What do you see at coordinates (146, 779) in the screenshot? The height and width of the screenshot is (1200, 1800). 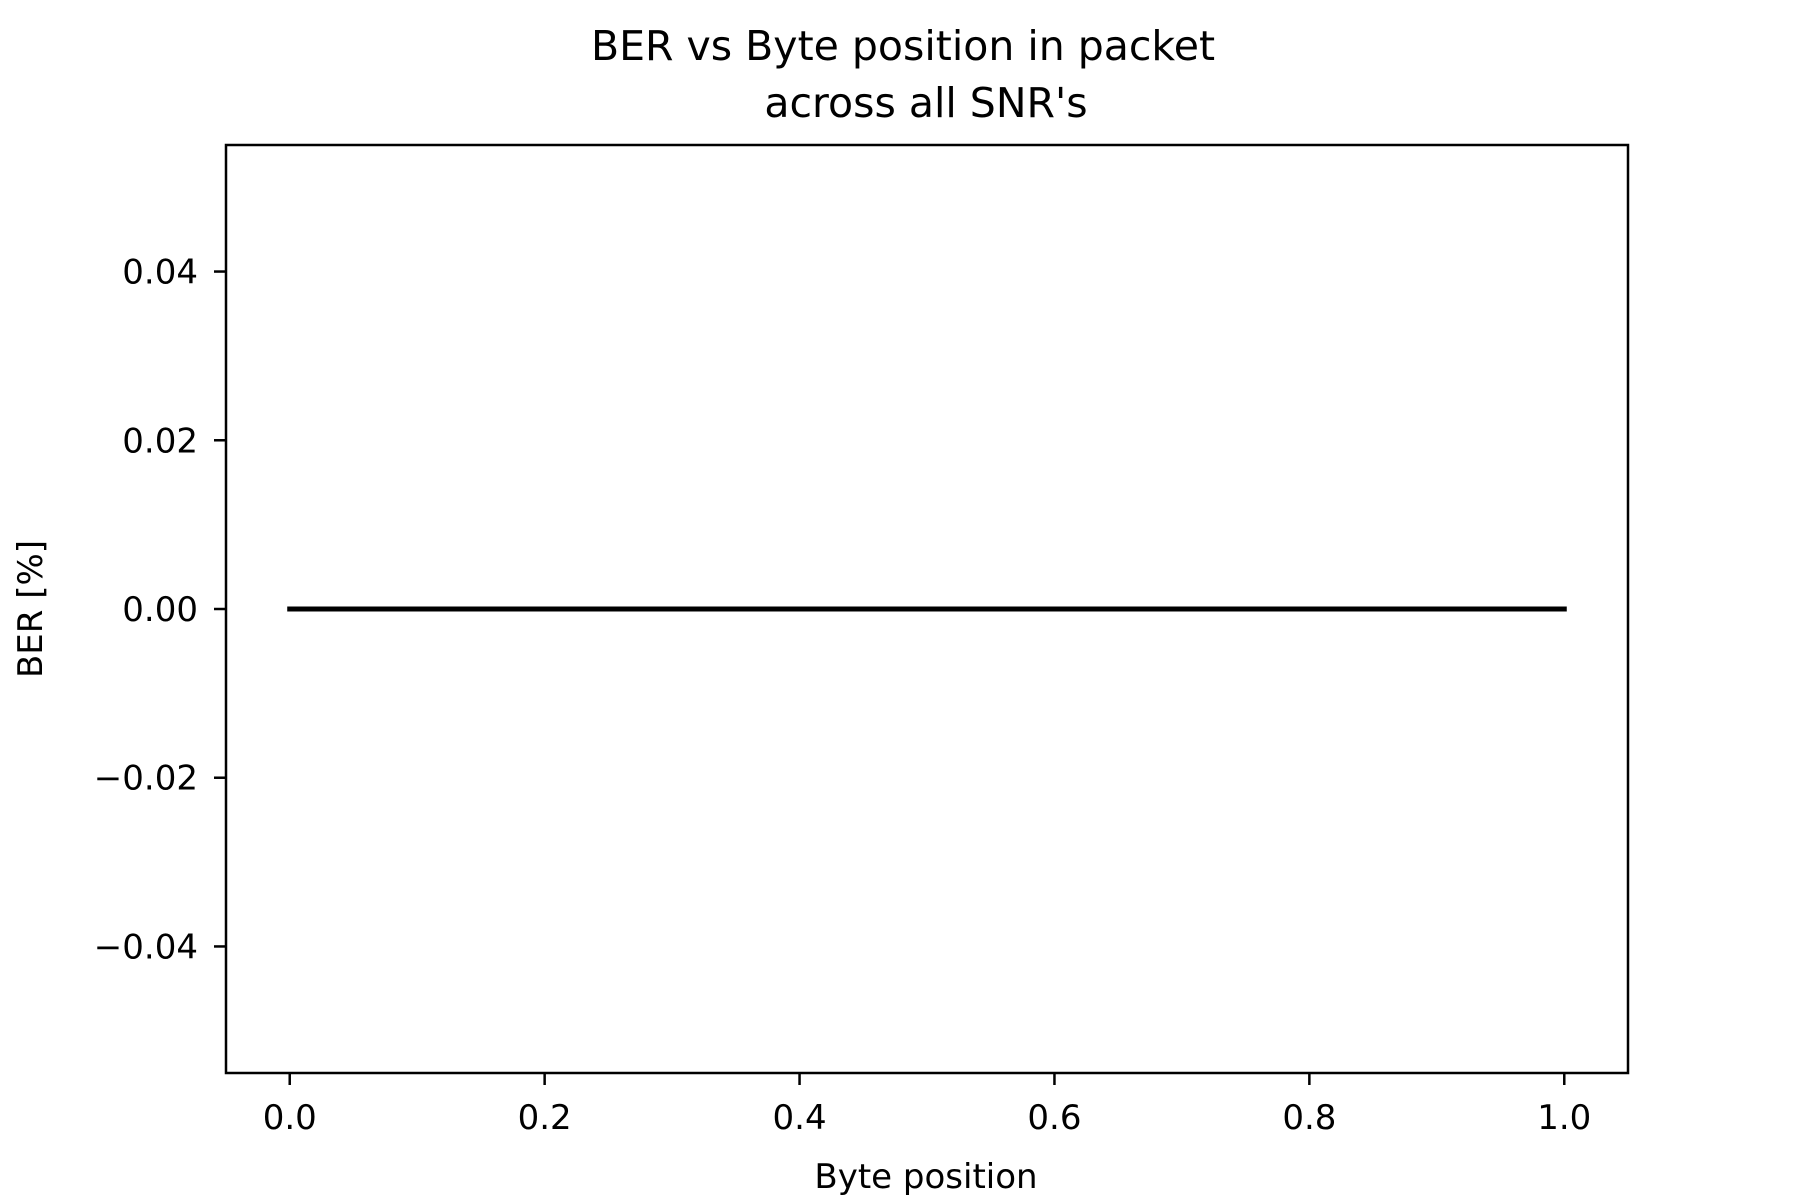 I see `y-tick-label-3: −0.02` at bounding box center [146, 779].